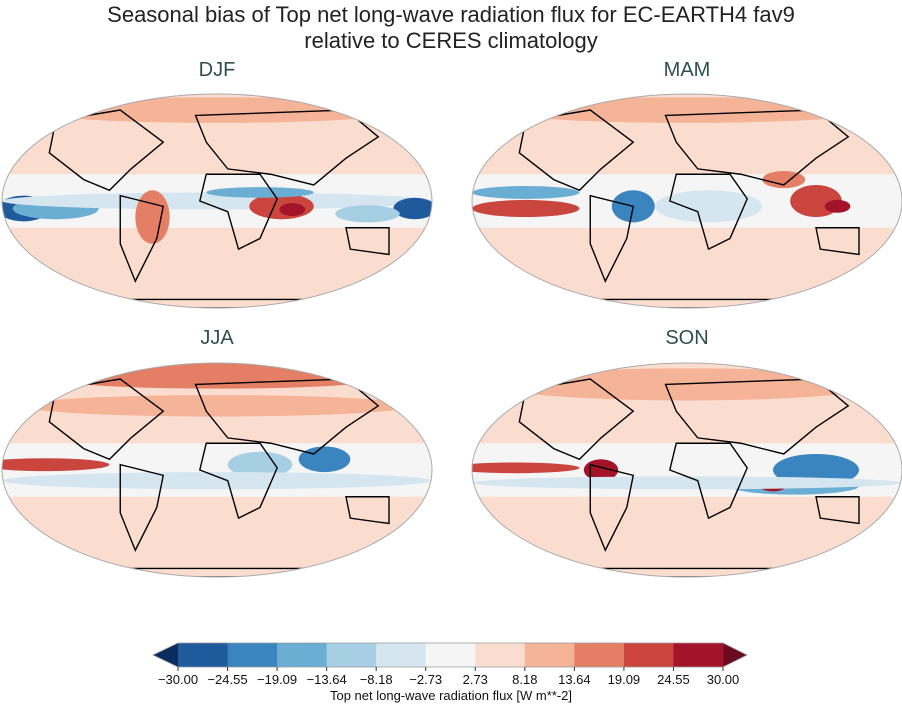  Describe the element at coordinates (723, 679) in the screenshot. I see `colorbar-tick-label: 30.00` at that location.